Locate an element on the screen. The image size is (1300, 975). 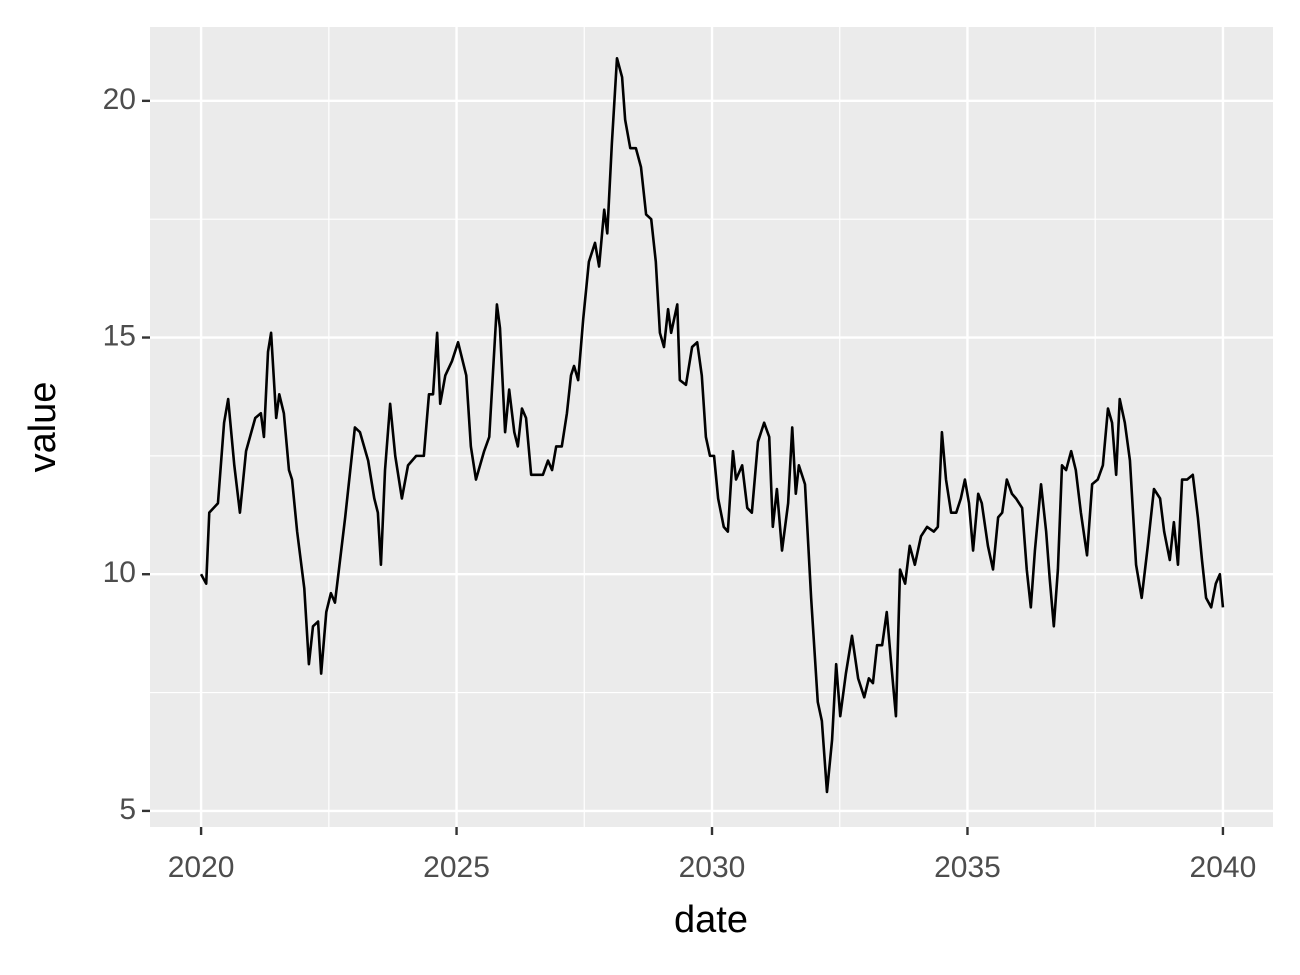
y-tick-label: 5 is located at coordinates (127, 809).